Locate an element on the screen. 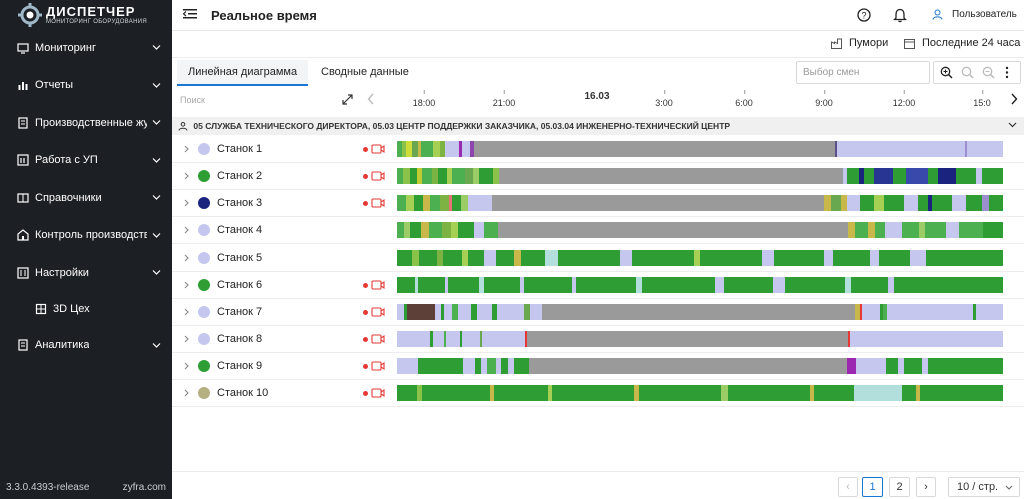 The width and height of the screenshot is (1024, 499). sidebar-item-5: Справочники is located at coordinates (86, 198).